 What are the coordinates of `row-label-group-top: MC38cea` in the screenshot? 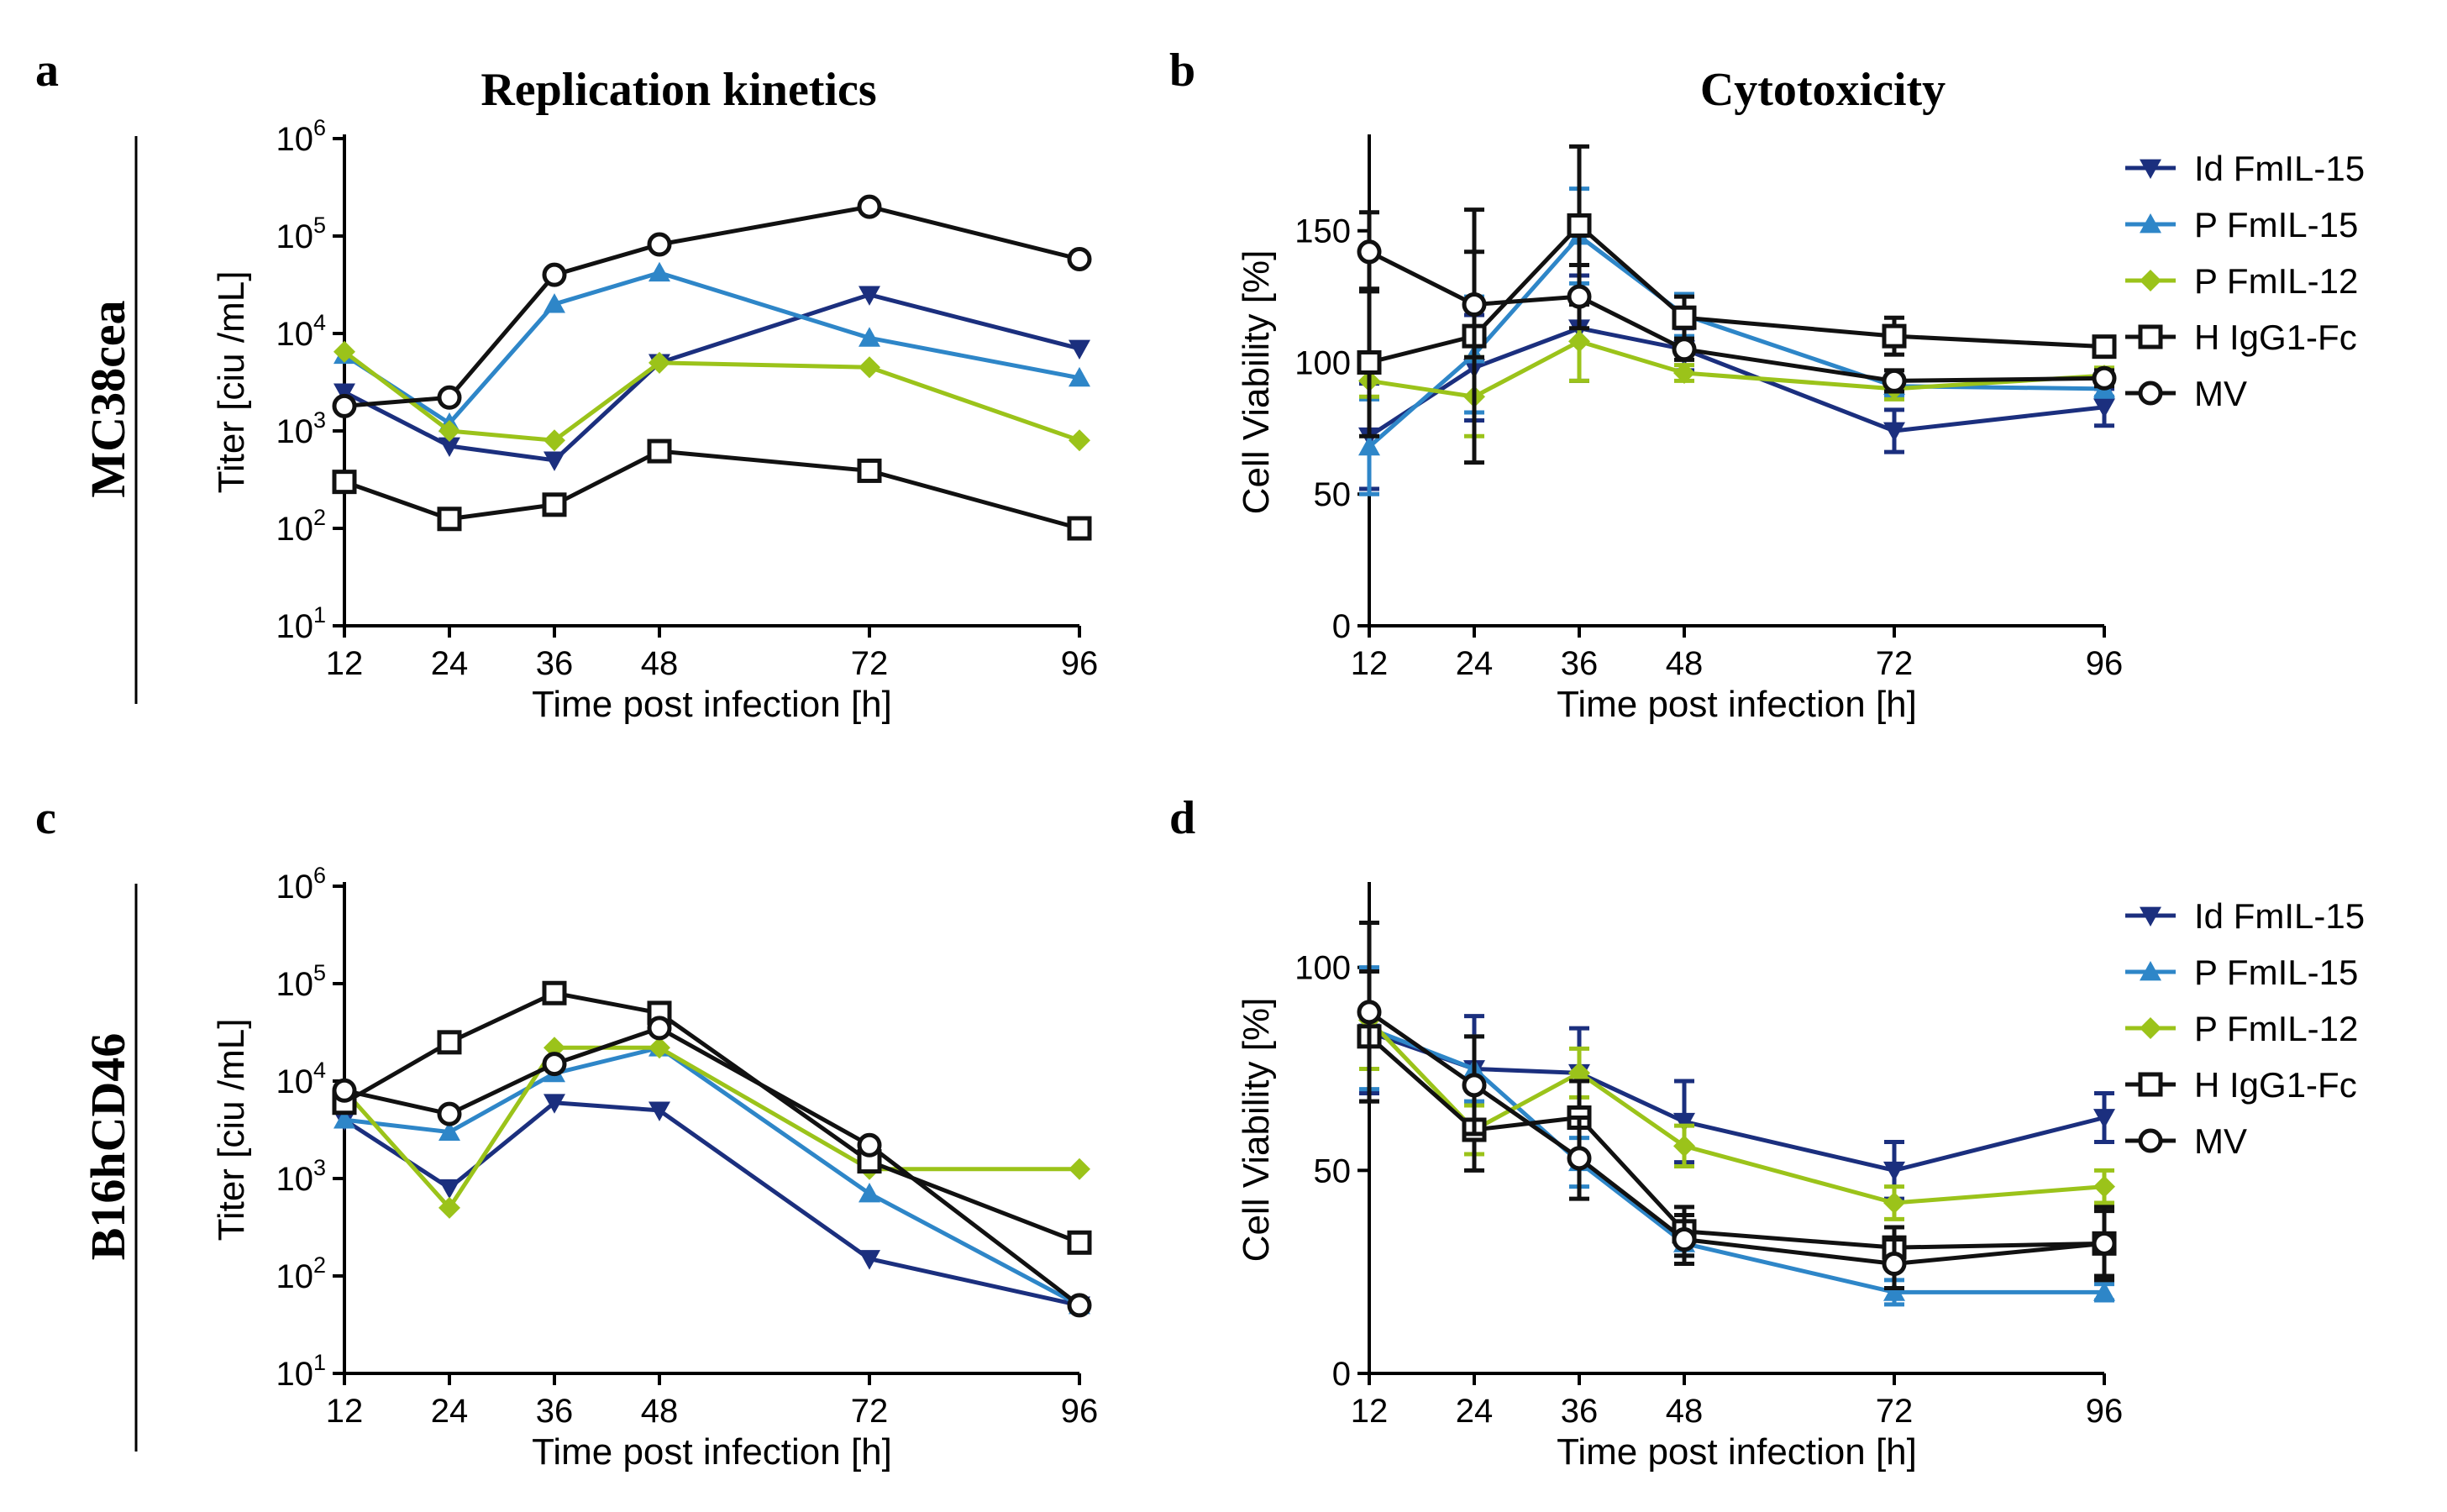 It's located at (109, 420).